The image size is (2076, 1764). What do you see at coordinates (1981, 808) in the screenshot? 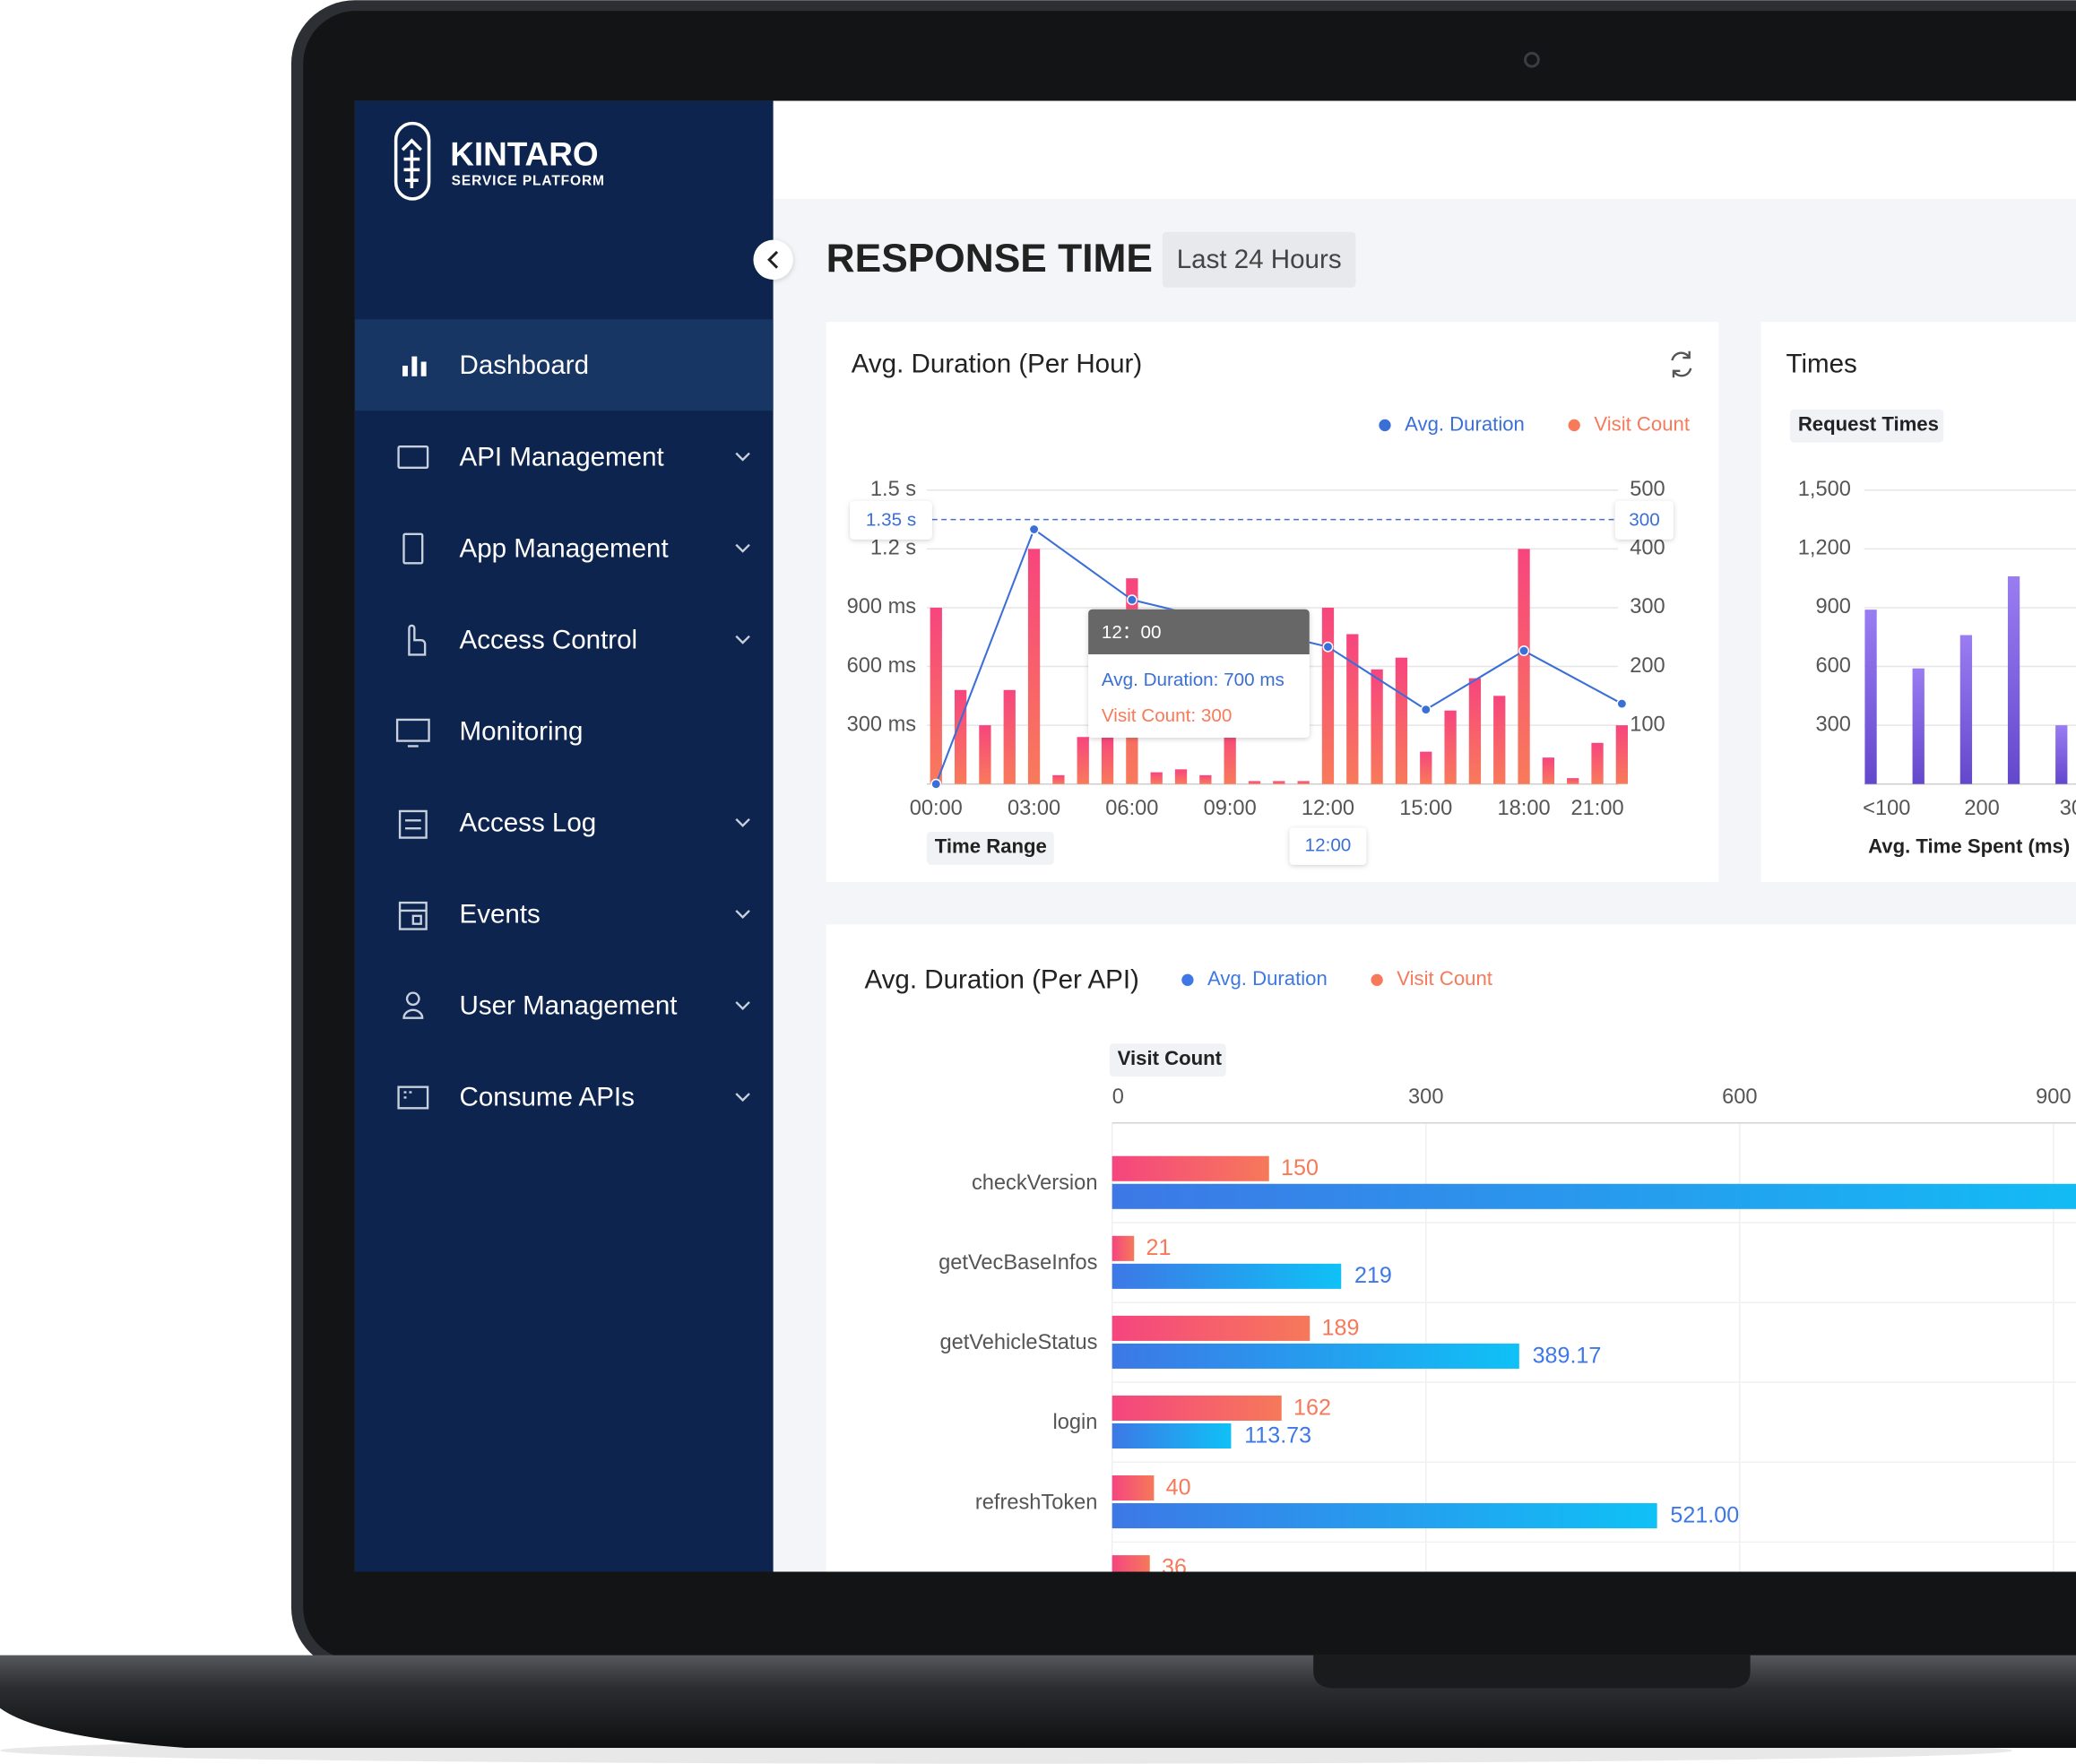
I see `x-tick-label: 200` at bounding box center [1981, 808].